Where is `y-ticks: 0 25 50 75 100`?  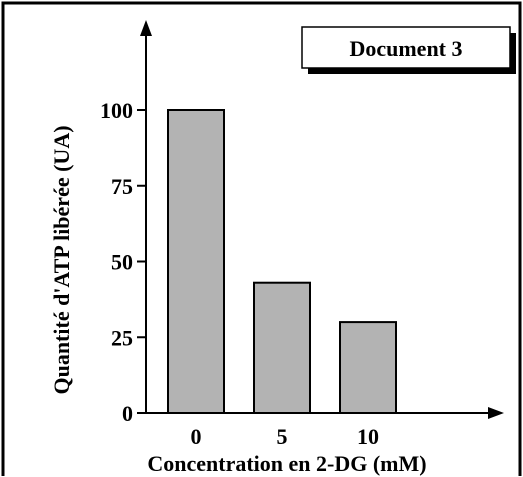
y-ticks: 0 25 50 75 100 is located at coordinates (123, 262).